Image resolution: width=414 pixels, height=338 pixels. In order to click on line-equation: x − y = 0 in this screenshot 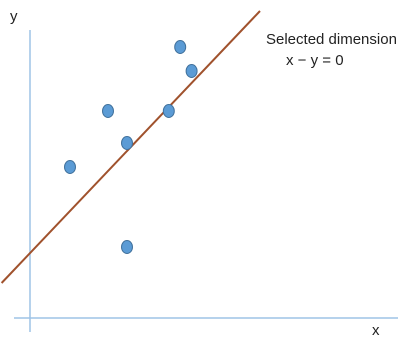, I will do `click(315, 60)`.